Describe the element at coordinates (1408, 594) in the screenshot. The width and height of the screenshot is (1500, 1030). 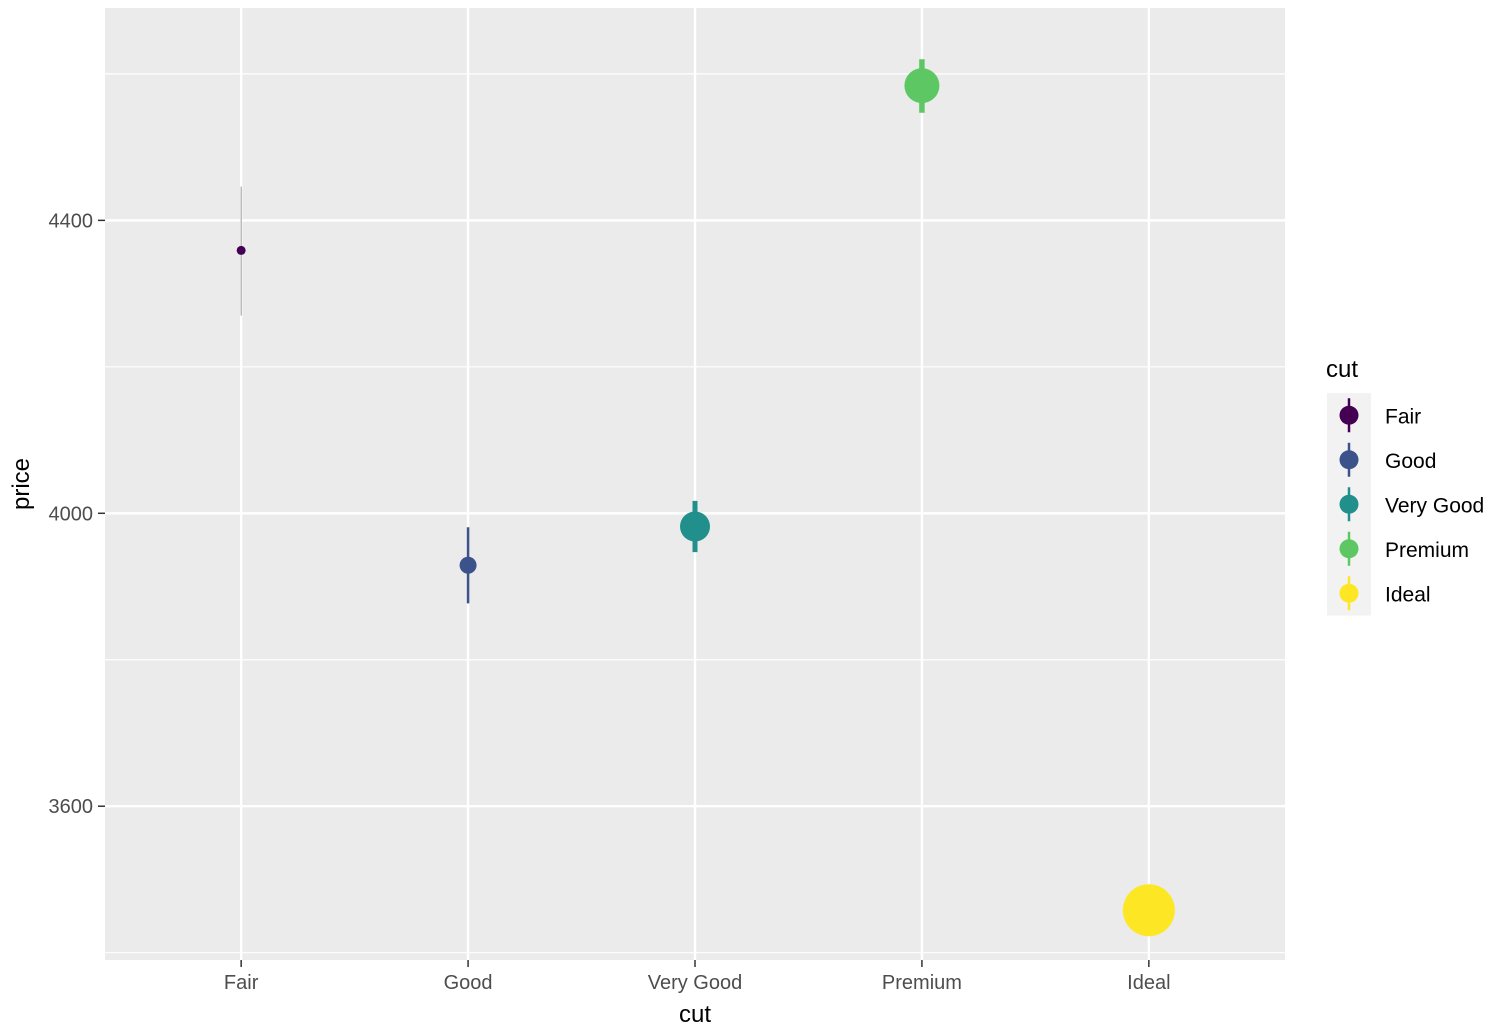
I see `legend-label: Ideal` at that location.